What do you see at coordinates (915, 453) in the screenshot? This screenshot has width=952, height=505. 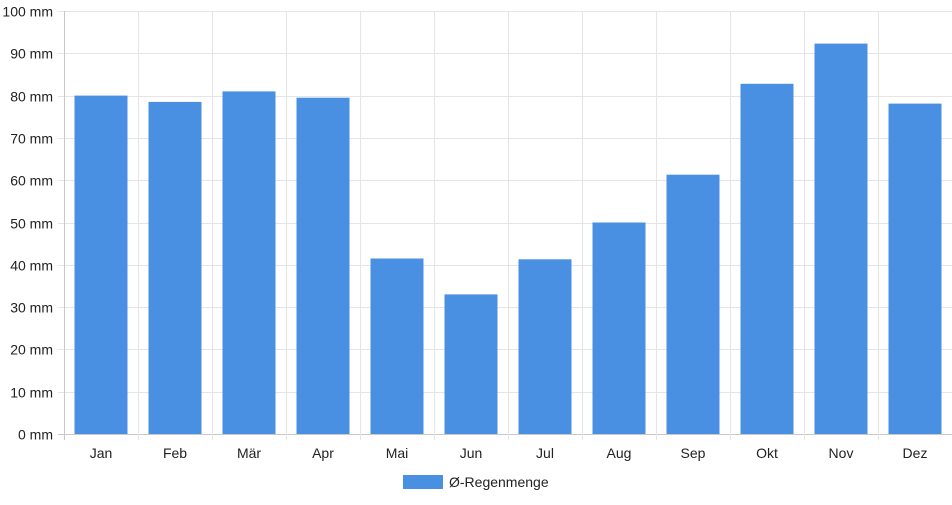 I see `x-tick-label: Dez` at bounding box center [915, 453].